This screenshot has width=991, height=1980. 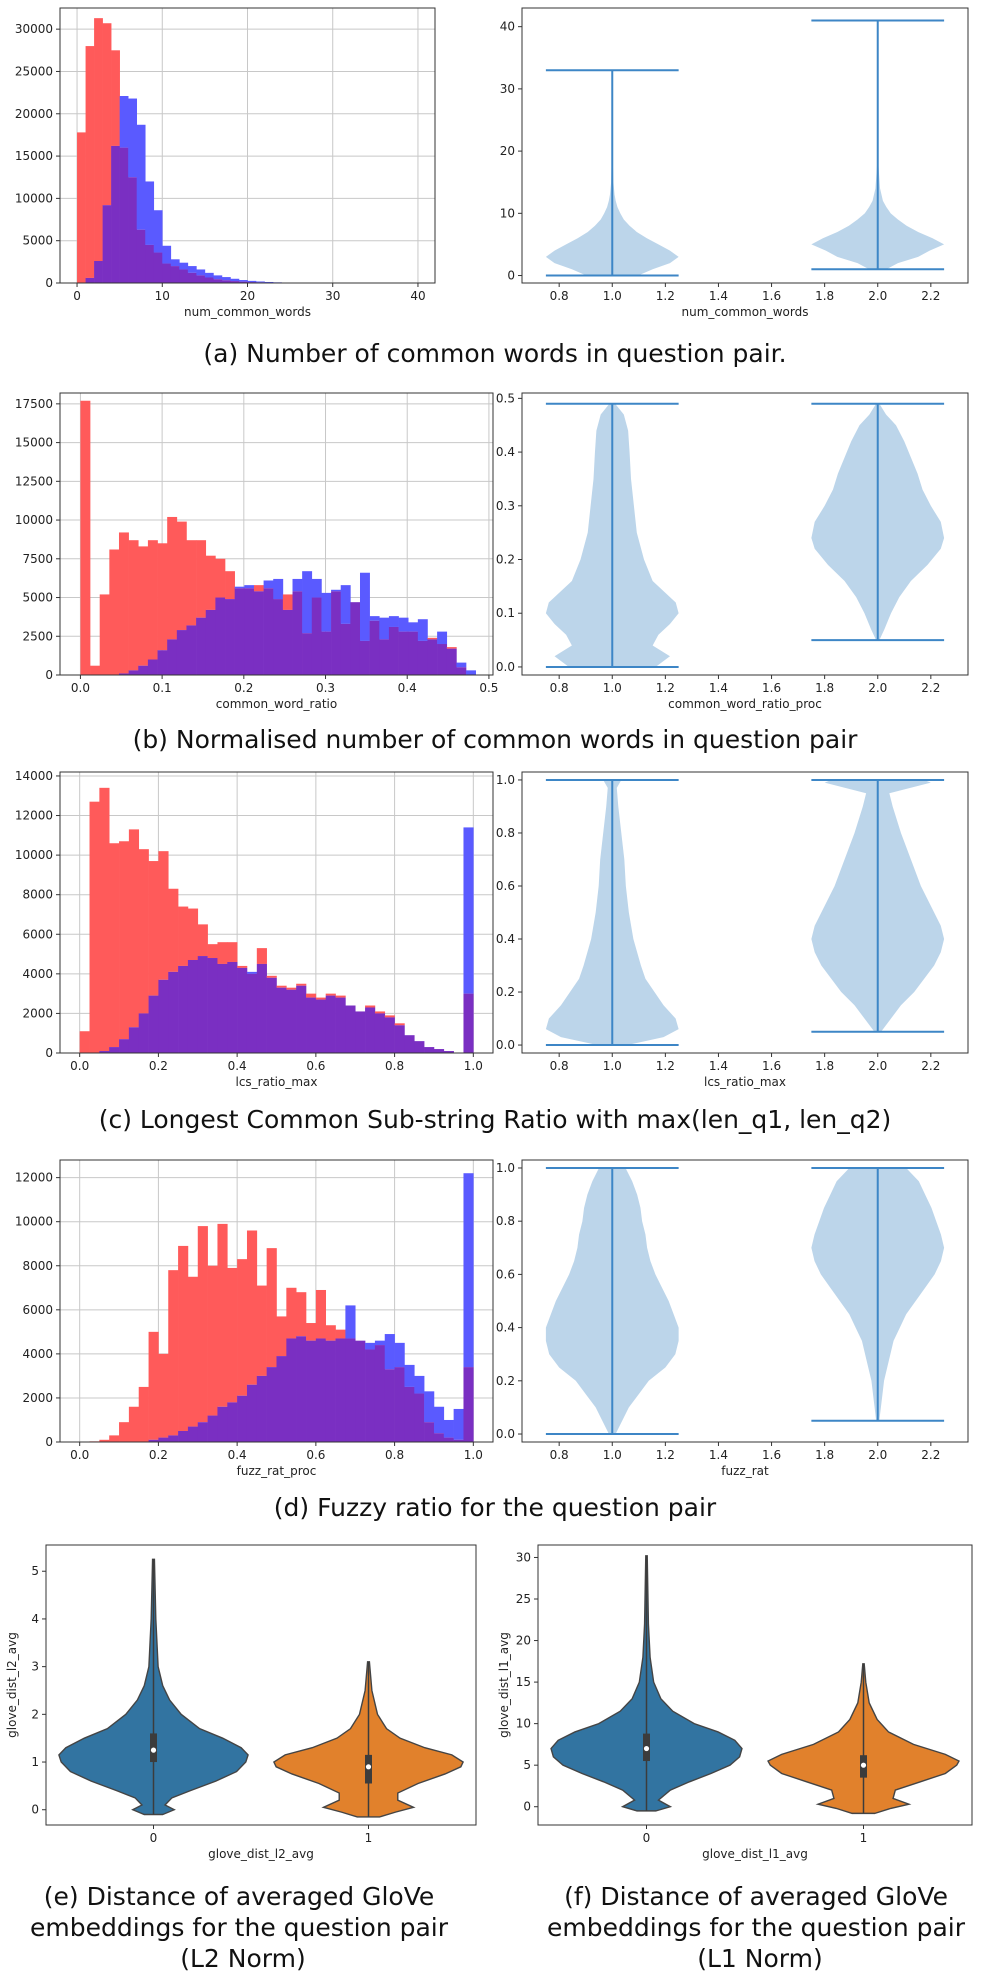 What do you see at coordinates (277, 1471) in the screenshot?
I see `x-axis-label: fuzz_rat_proc` at bounding box center [277, 1471].